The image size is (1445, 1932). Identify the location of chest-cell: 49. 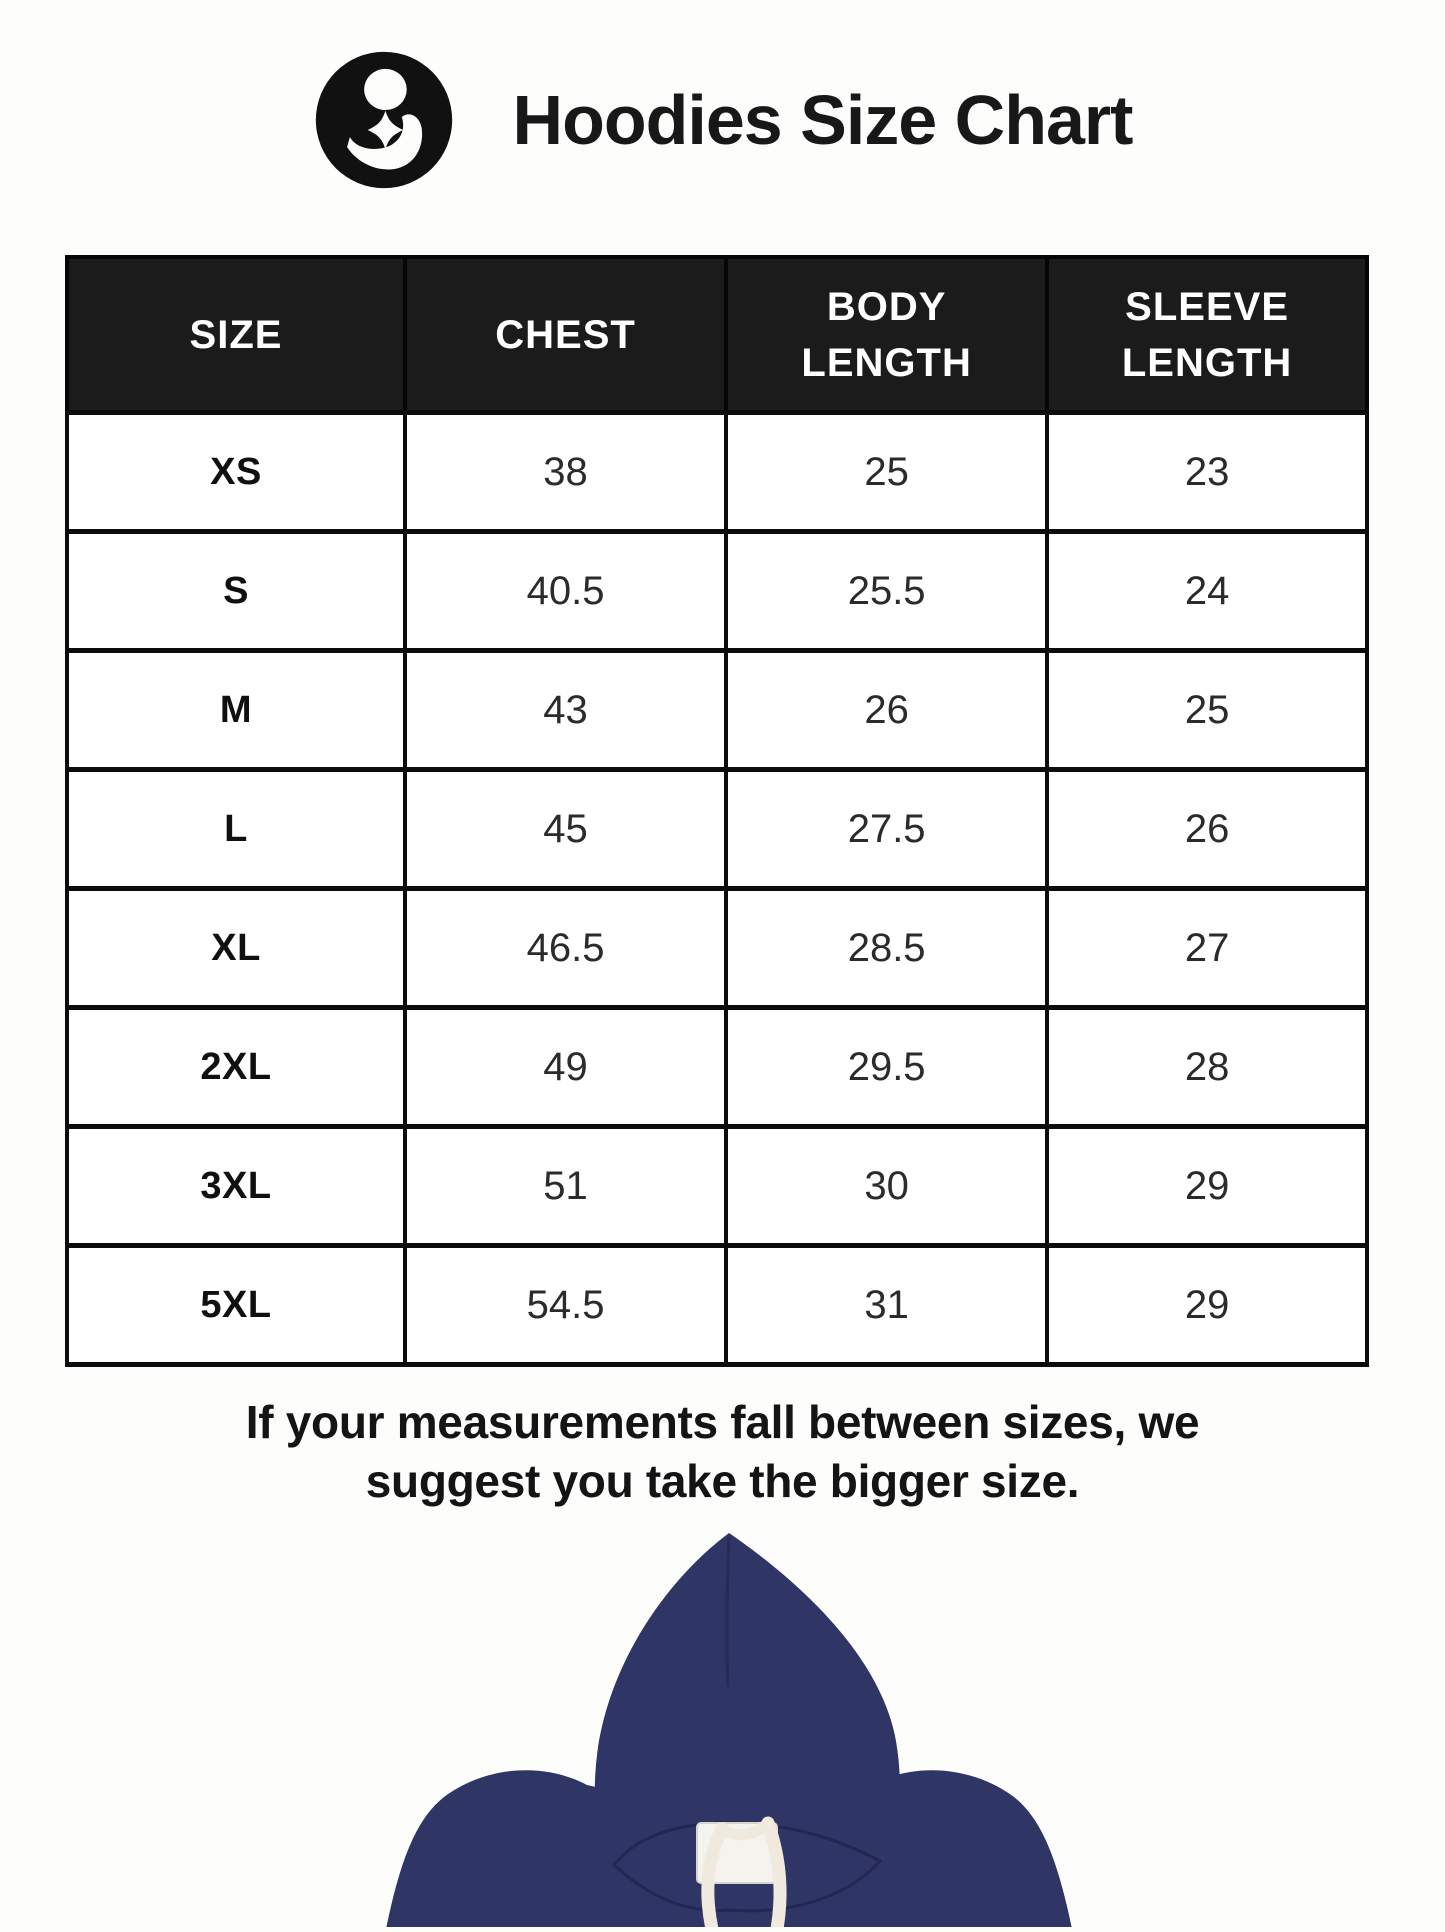
(565, 1067).